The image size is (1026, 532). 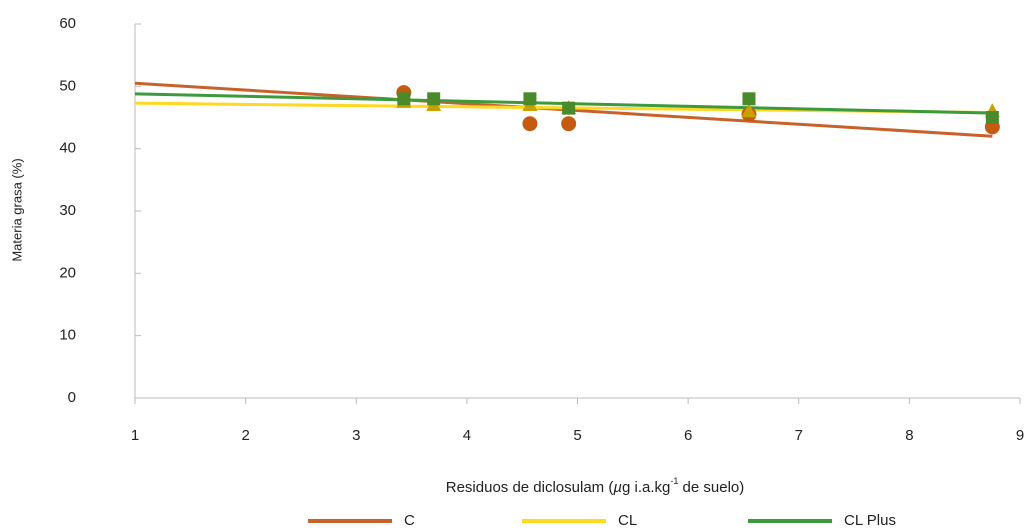 I want to click on y-tick-label: 20, so click(x=67, y=272).